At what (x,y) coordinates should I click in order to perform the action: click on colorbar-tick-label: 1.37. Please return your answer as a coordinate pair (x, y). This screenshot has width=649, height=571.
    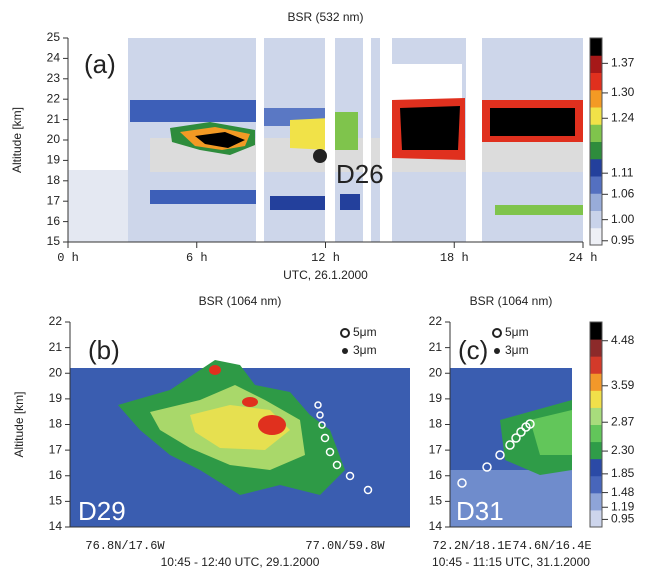
    Looking at the image, I should click on (623, 63).